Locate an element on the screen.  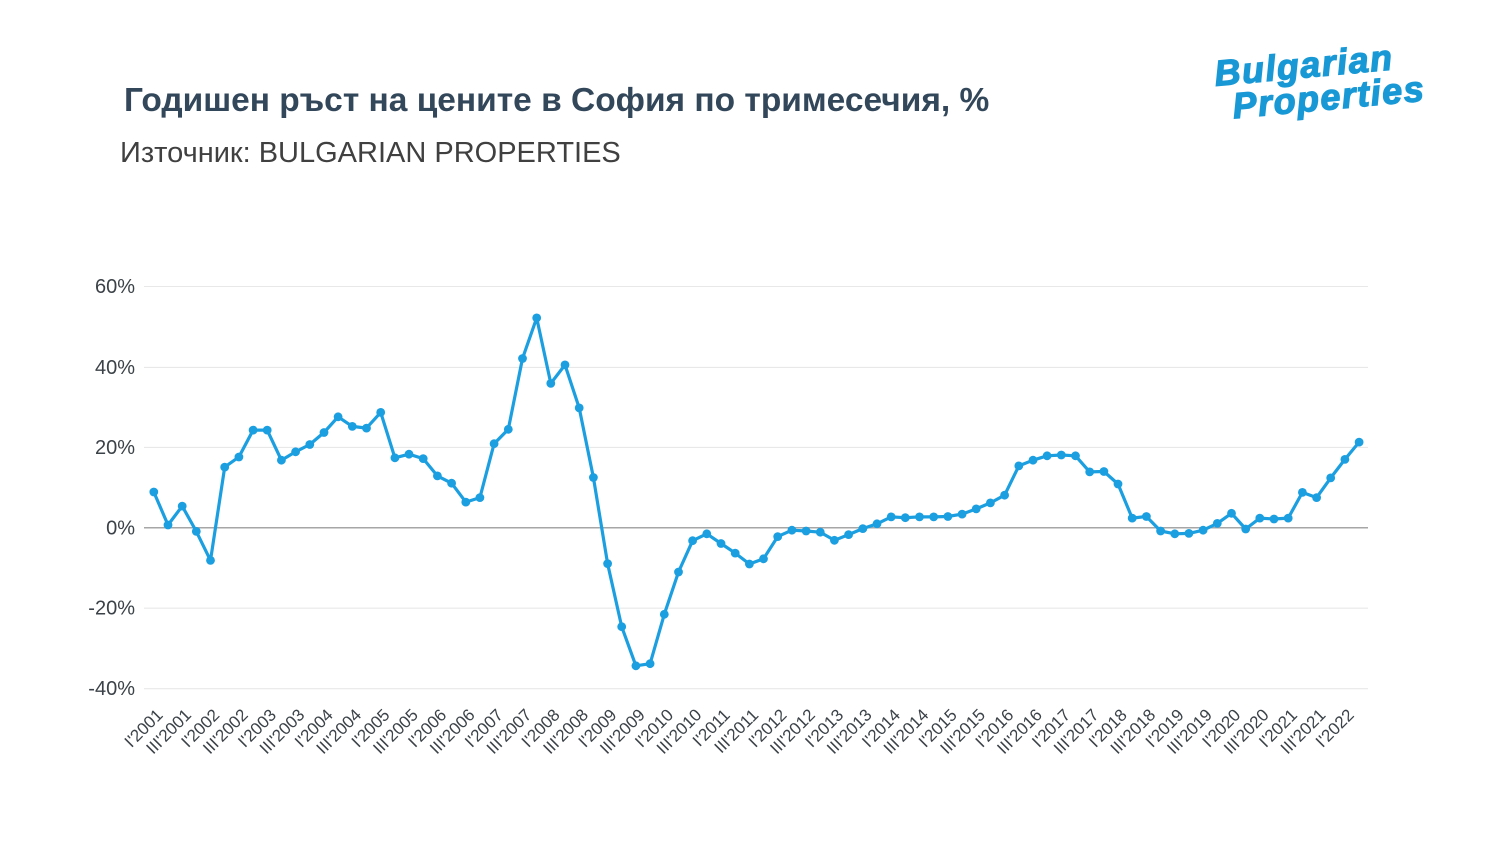
svg-text: -40% is located at coordinates (111, 689).